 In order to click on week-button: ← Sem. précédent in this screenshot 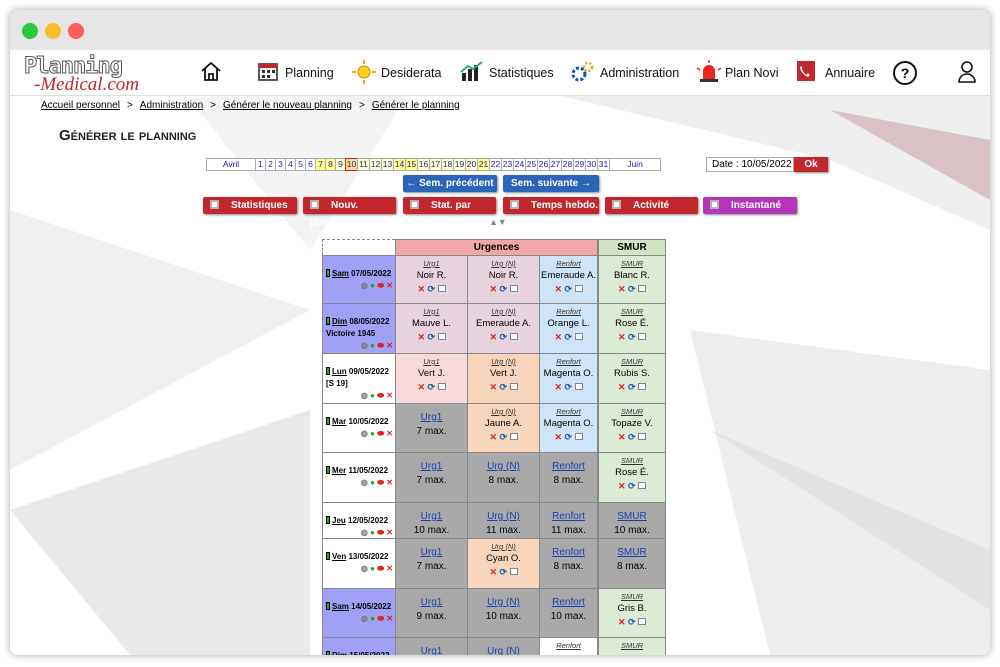, I will do `click(450, 183)`.